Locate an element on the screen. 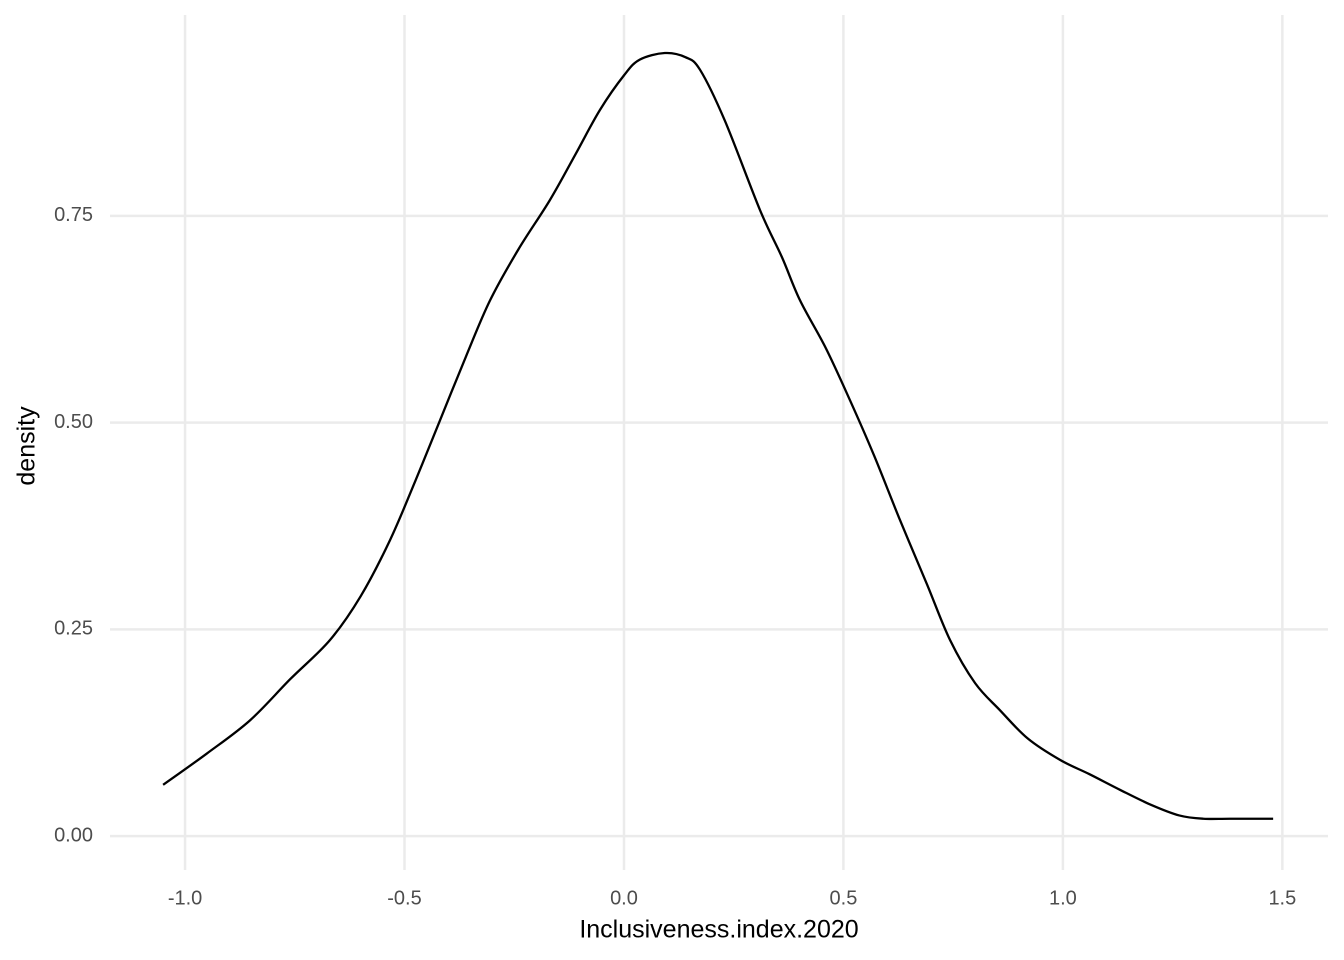 The height and width of the screenshot is (960, 1344). y-tick-label: 0.25 is located at coordinates (73, 629).